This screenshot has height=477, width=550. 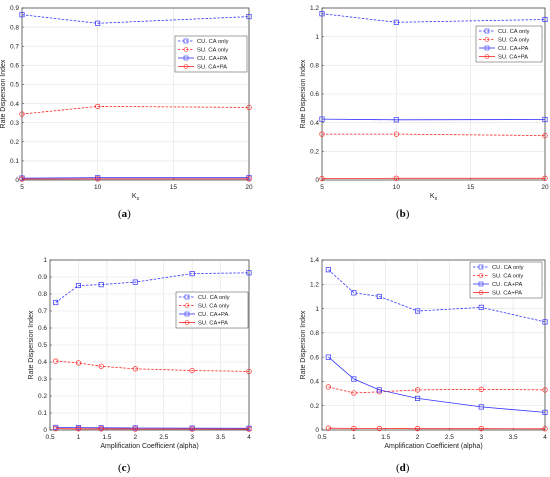 What do you see at coordinates (385, 437) in the screenshot?
I see `x-tick-label: 1.5` at bounding box center [385, 437].